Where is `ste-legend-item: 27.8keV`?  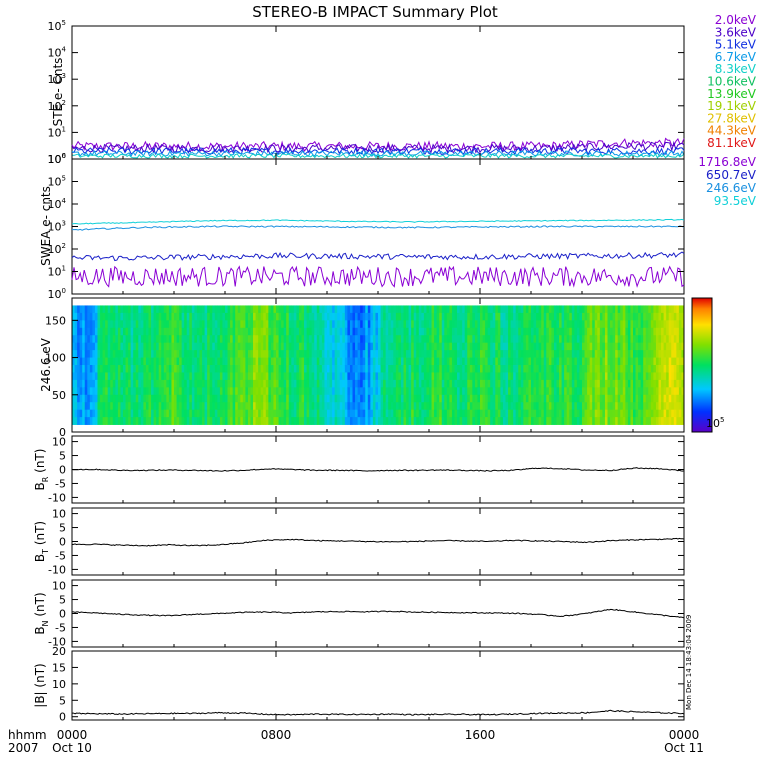
ste-legend-item: 27.8keV is located at coordinates (732, 118).